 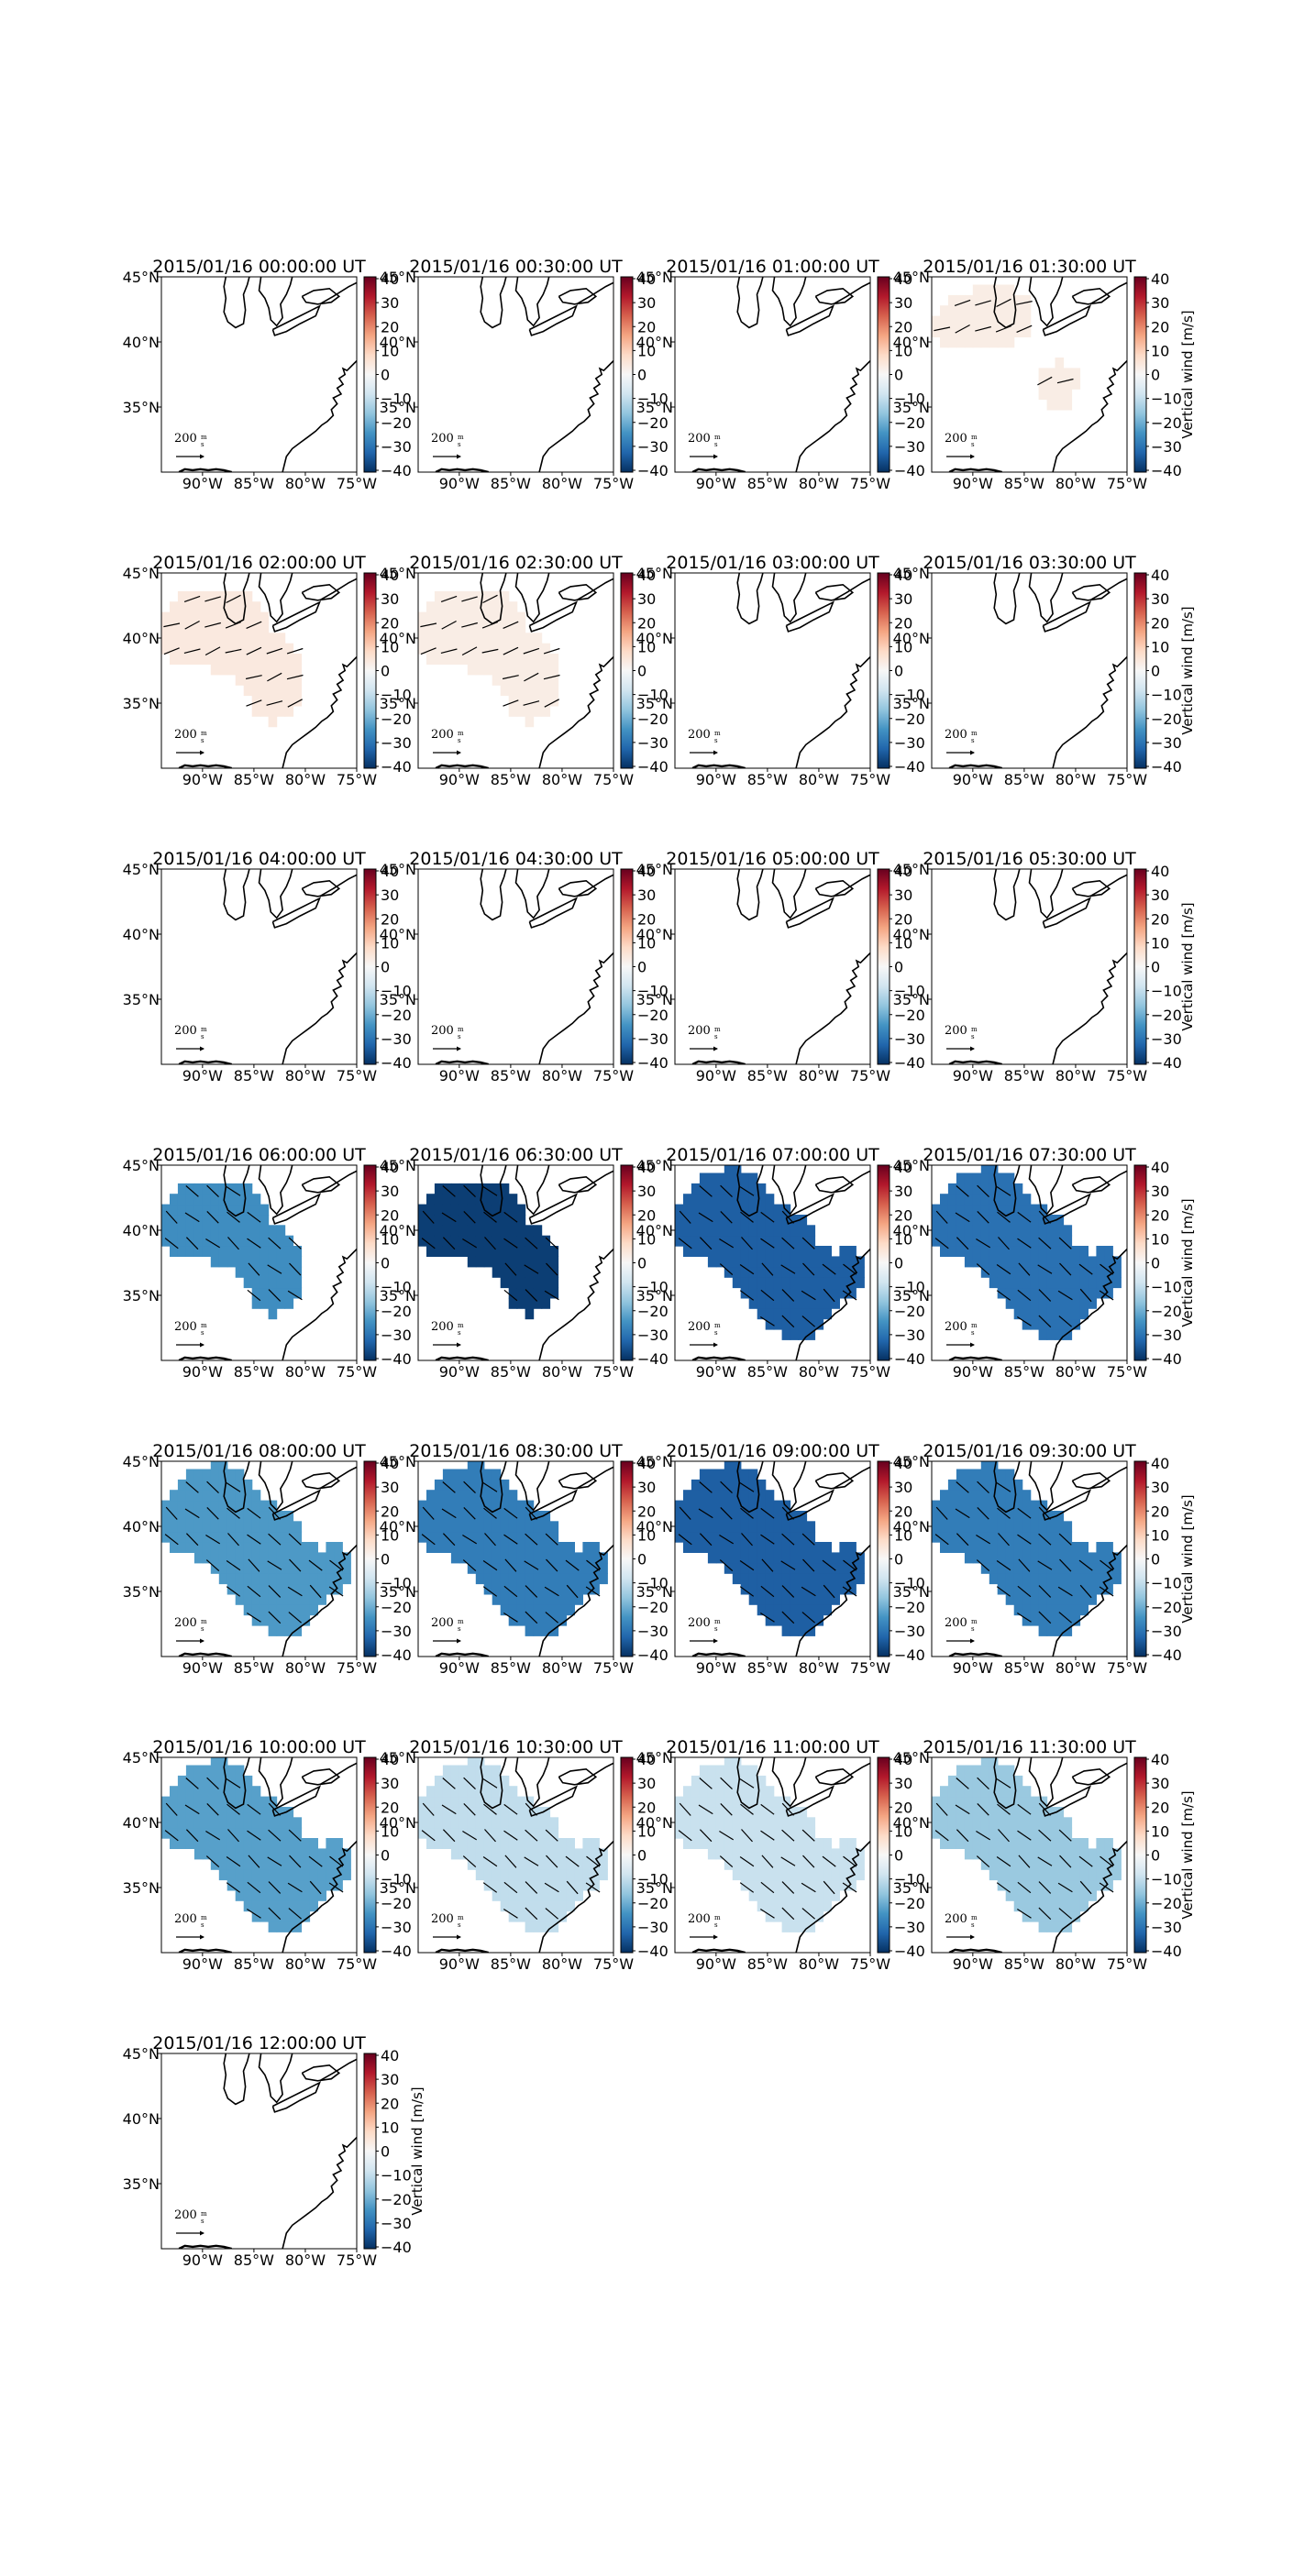 What do you see at coordinates (1160, 1512) in the screenshot?
I see `colorbar-tick-label: 20` at bounding box center [1160, 1512].